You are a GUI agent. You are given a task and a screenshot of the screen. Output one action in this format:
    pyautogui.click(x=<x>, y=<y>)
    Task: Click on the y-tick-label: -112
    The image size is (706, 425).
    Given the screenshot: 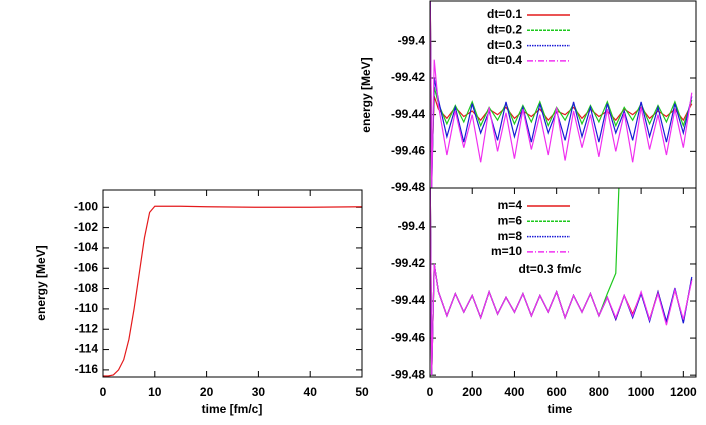 What is the action you would take?
    pyautogui.click(x=87, y=328)
    